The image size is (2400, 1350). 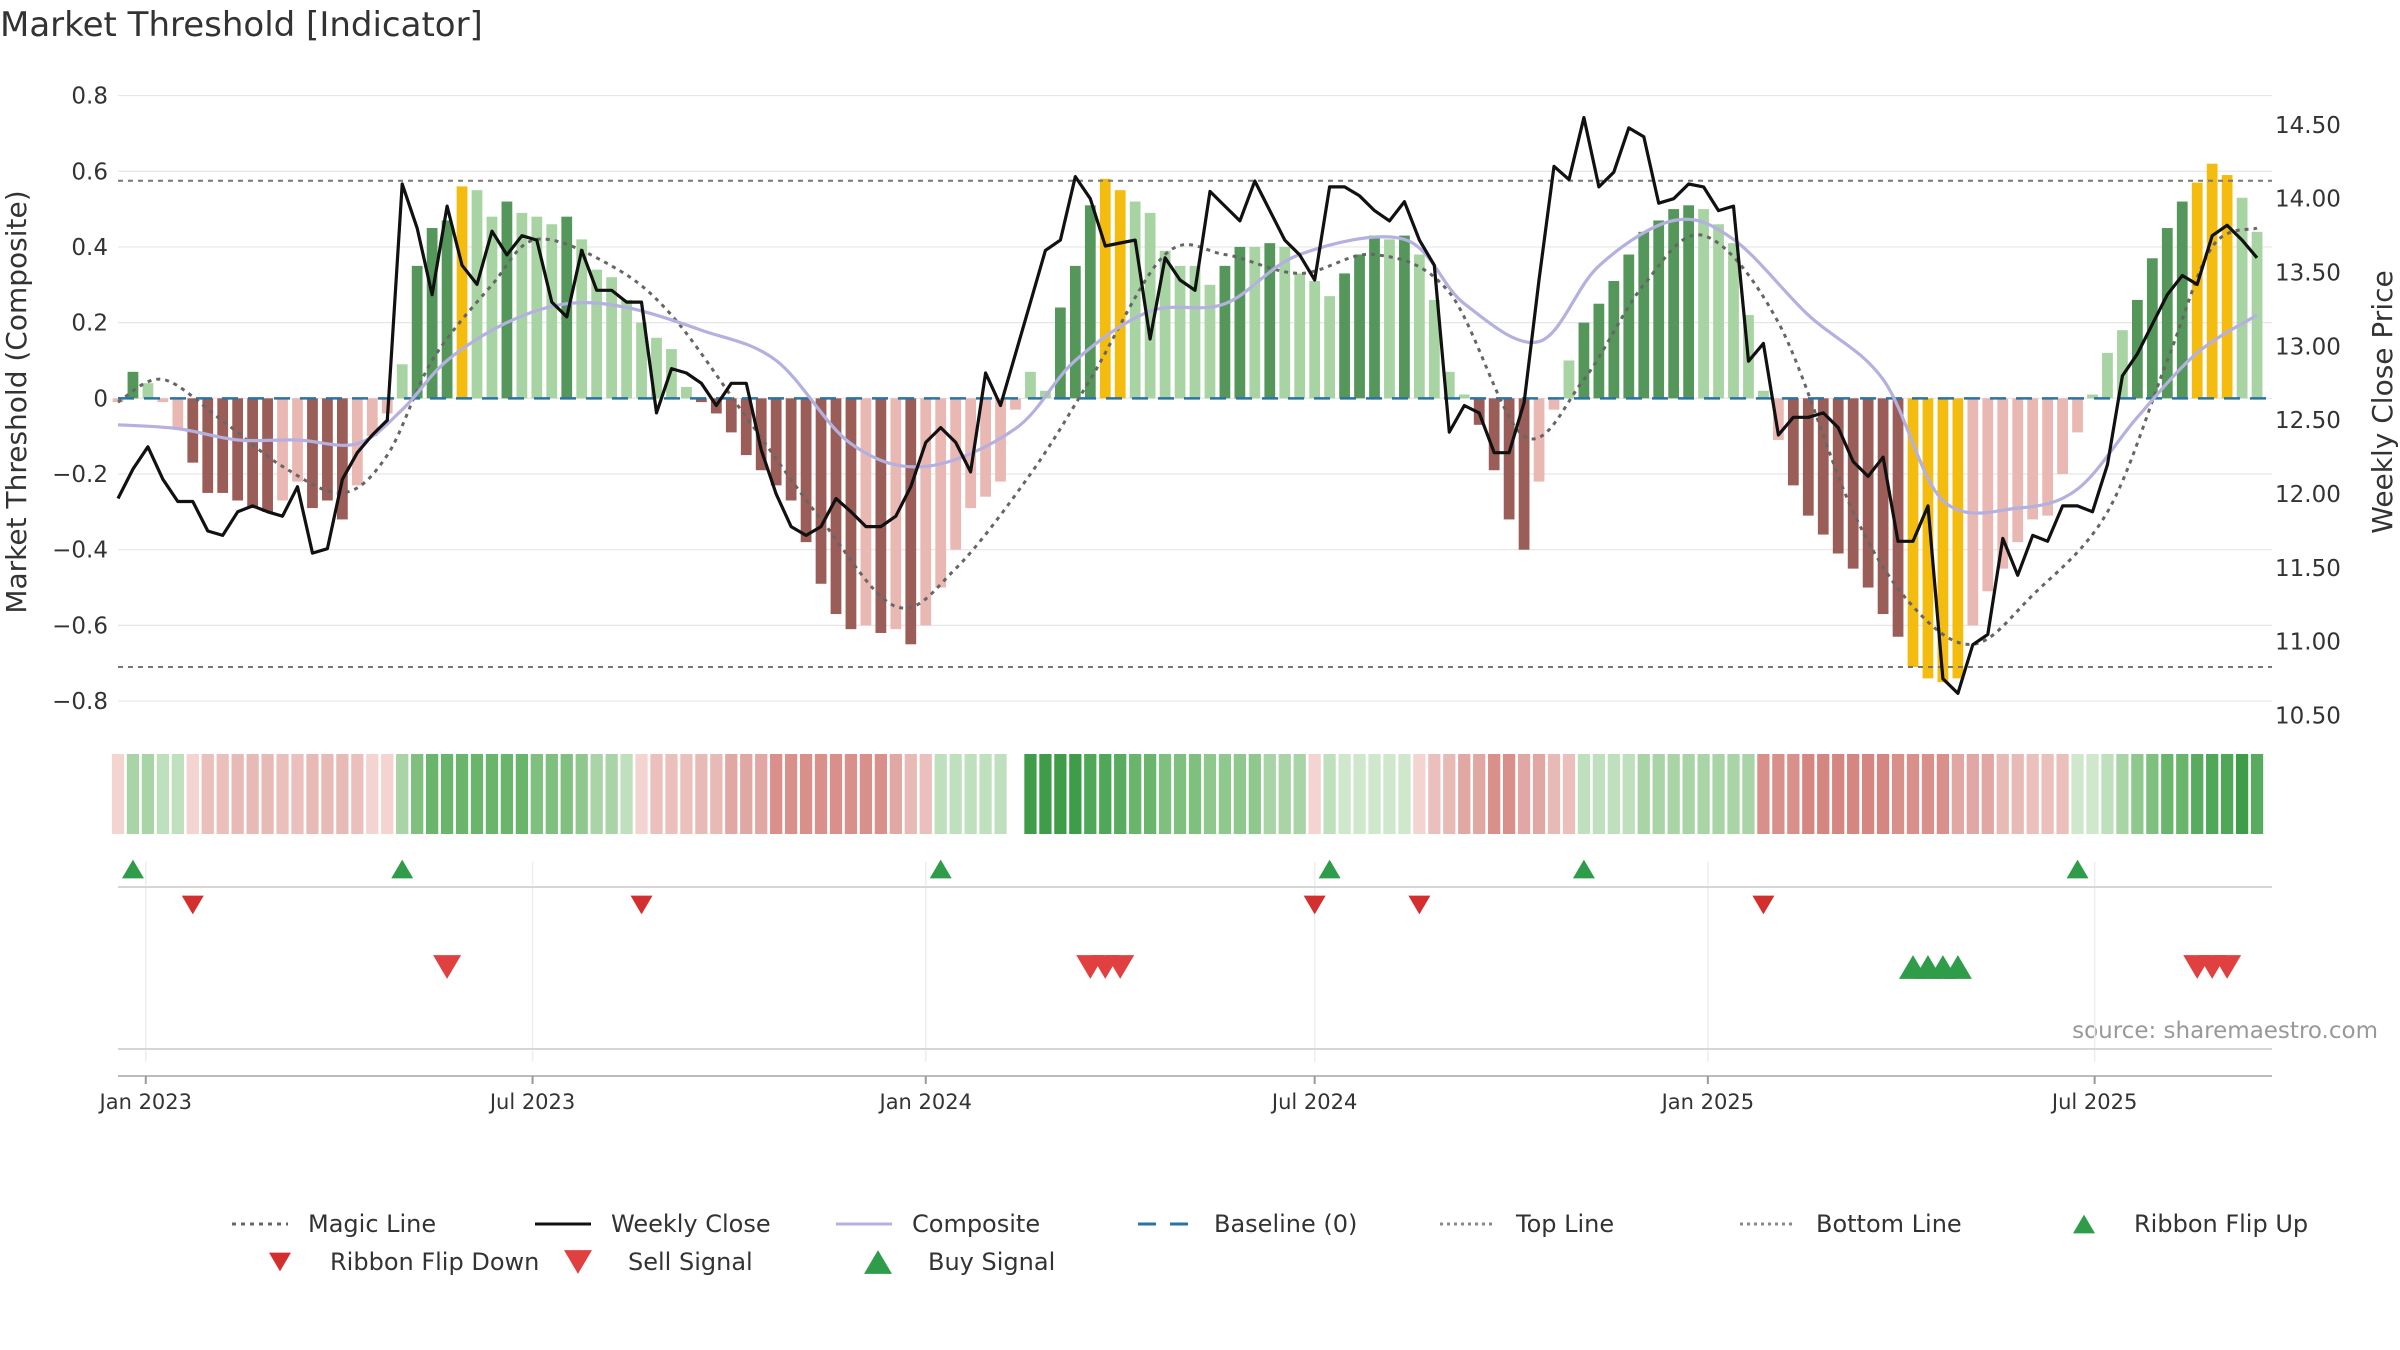 What do you see at coordinates (2077, 869) in the screenshot?
I see `ribbon-flip-up-marker` at bounding box center [2077, 869].